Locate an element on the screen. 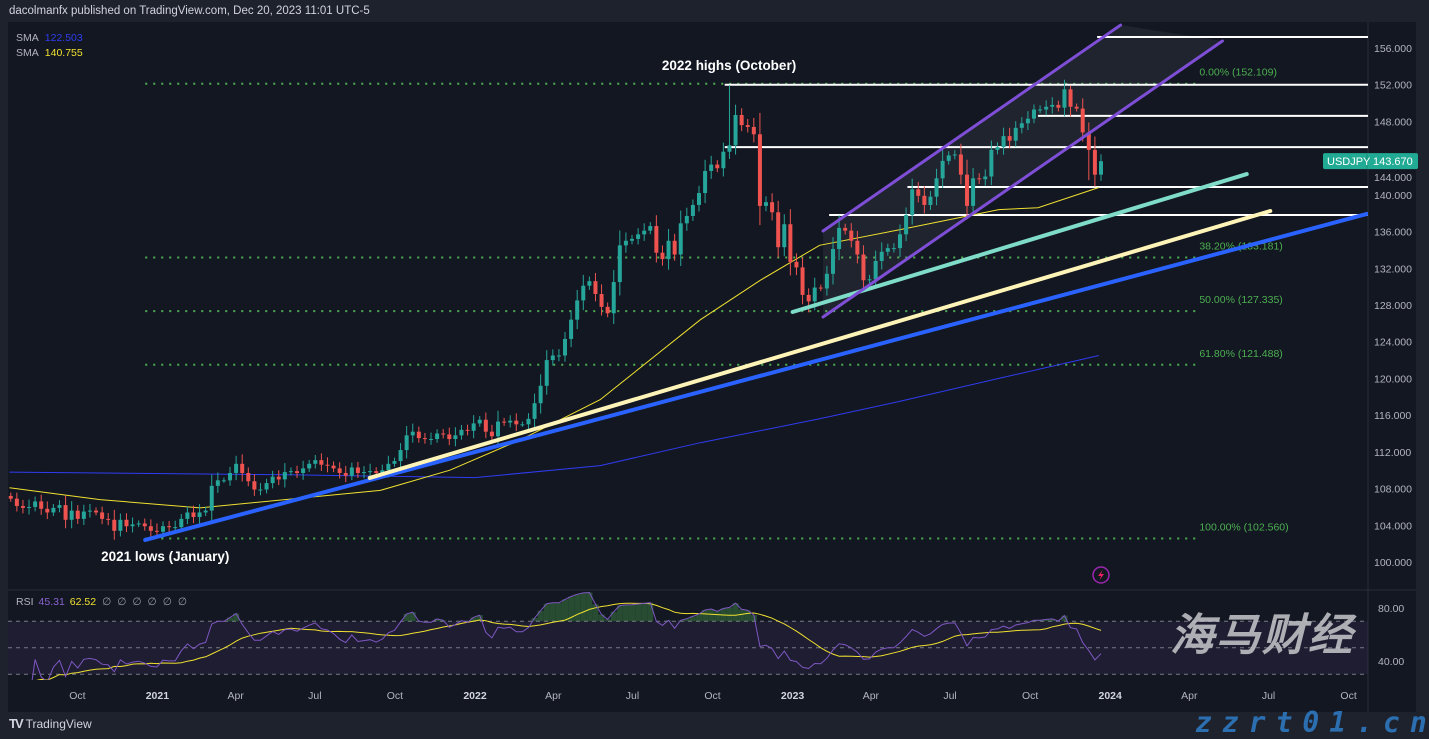  lightning-icon is located at coordinates (1101, 575).